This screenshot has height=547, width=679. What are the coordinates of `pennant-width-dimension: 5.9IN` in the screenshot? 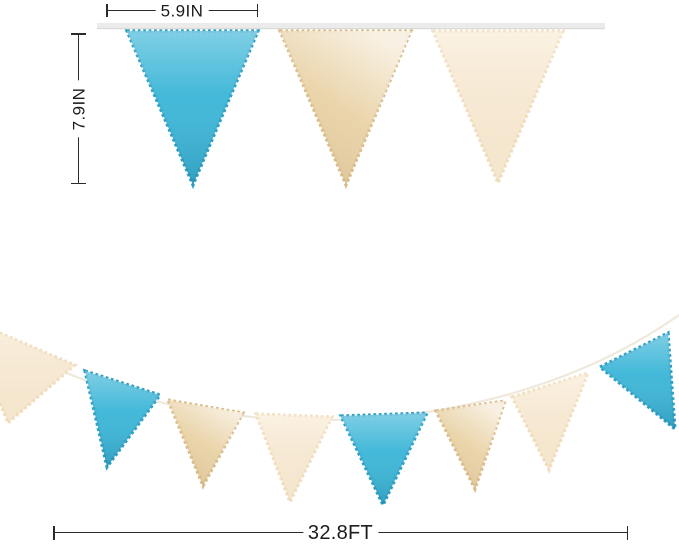 It's located at (182, 10).